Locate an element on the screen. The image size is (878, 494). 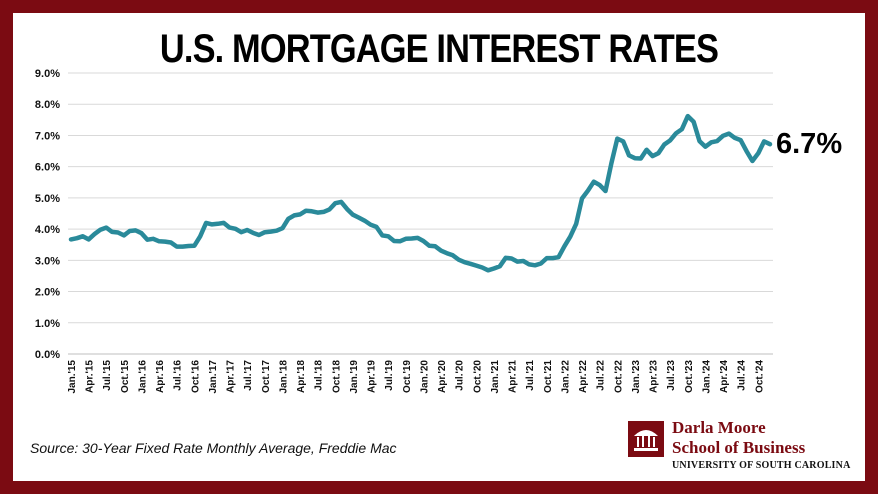
x-tick-label: Oct.'20 is located at coordinates (477, 376).